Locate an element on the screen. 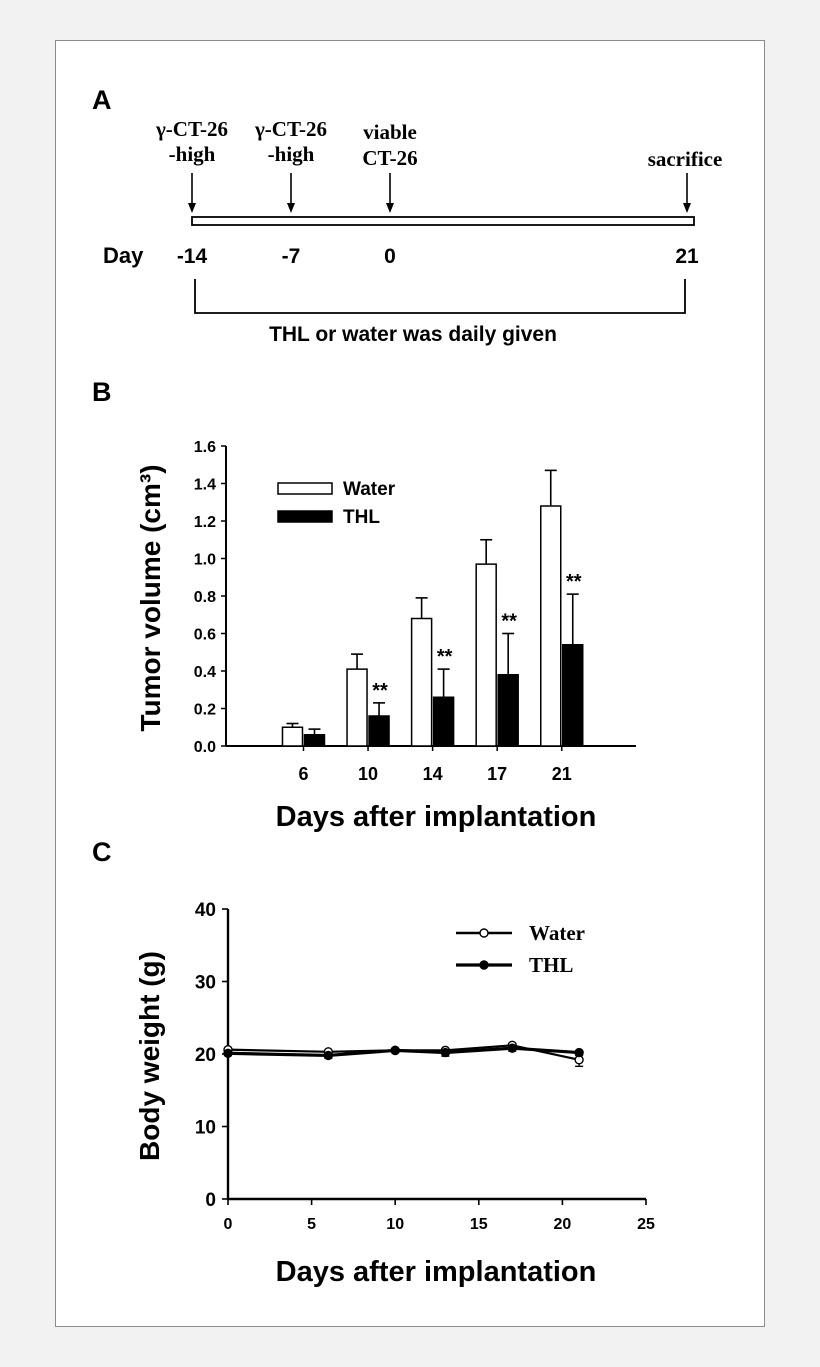 Image resolution: width=820 pixels, height=1367 pixels. bar-chart-y-tick-label: 1.2 is located at coordinates (205, 522).